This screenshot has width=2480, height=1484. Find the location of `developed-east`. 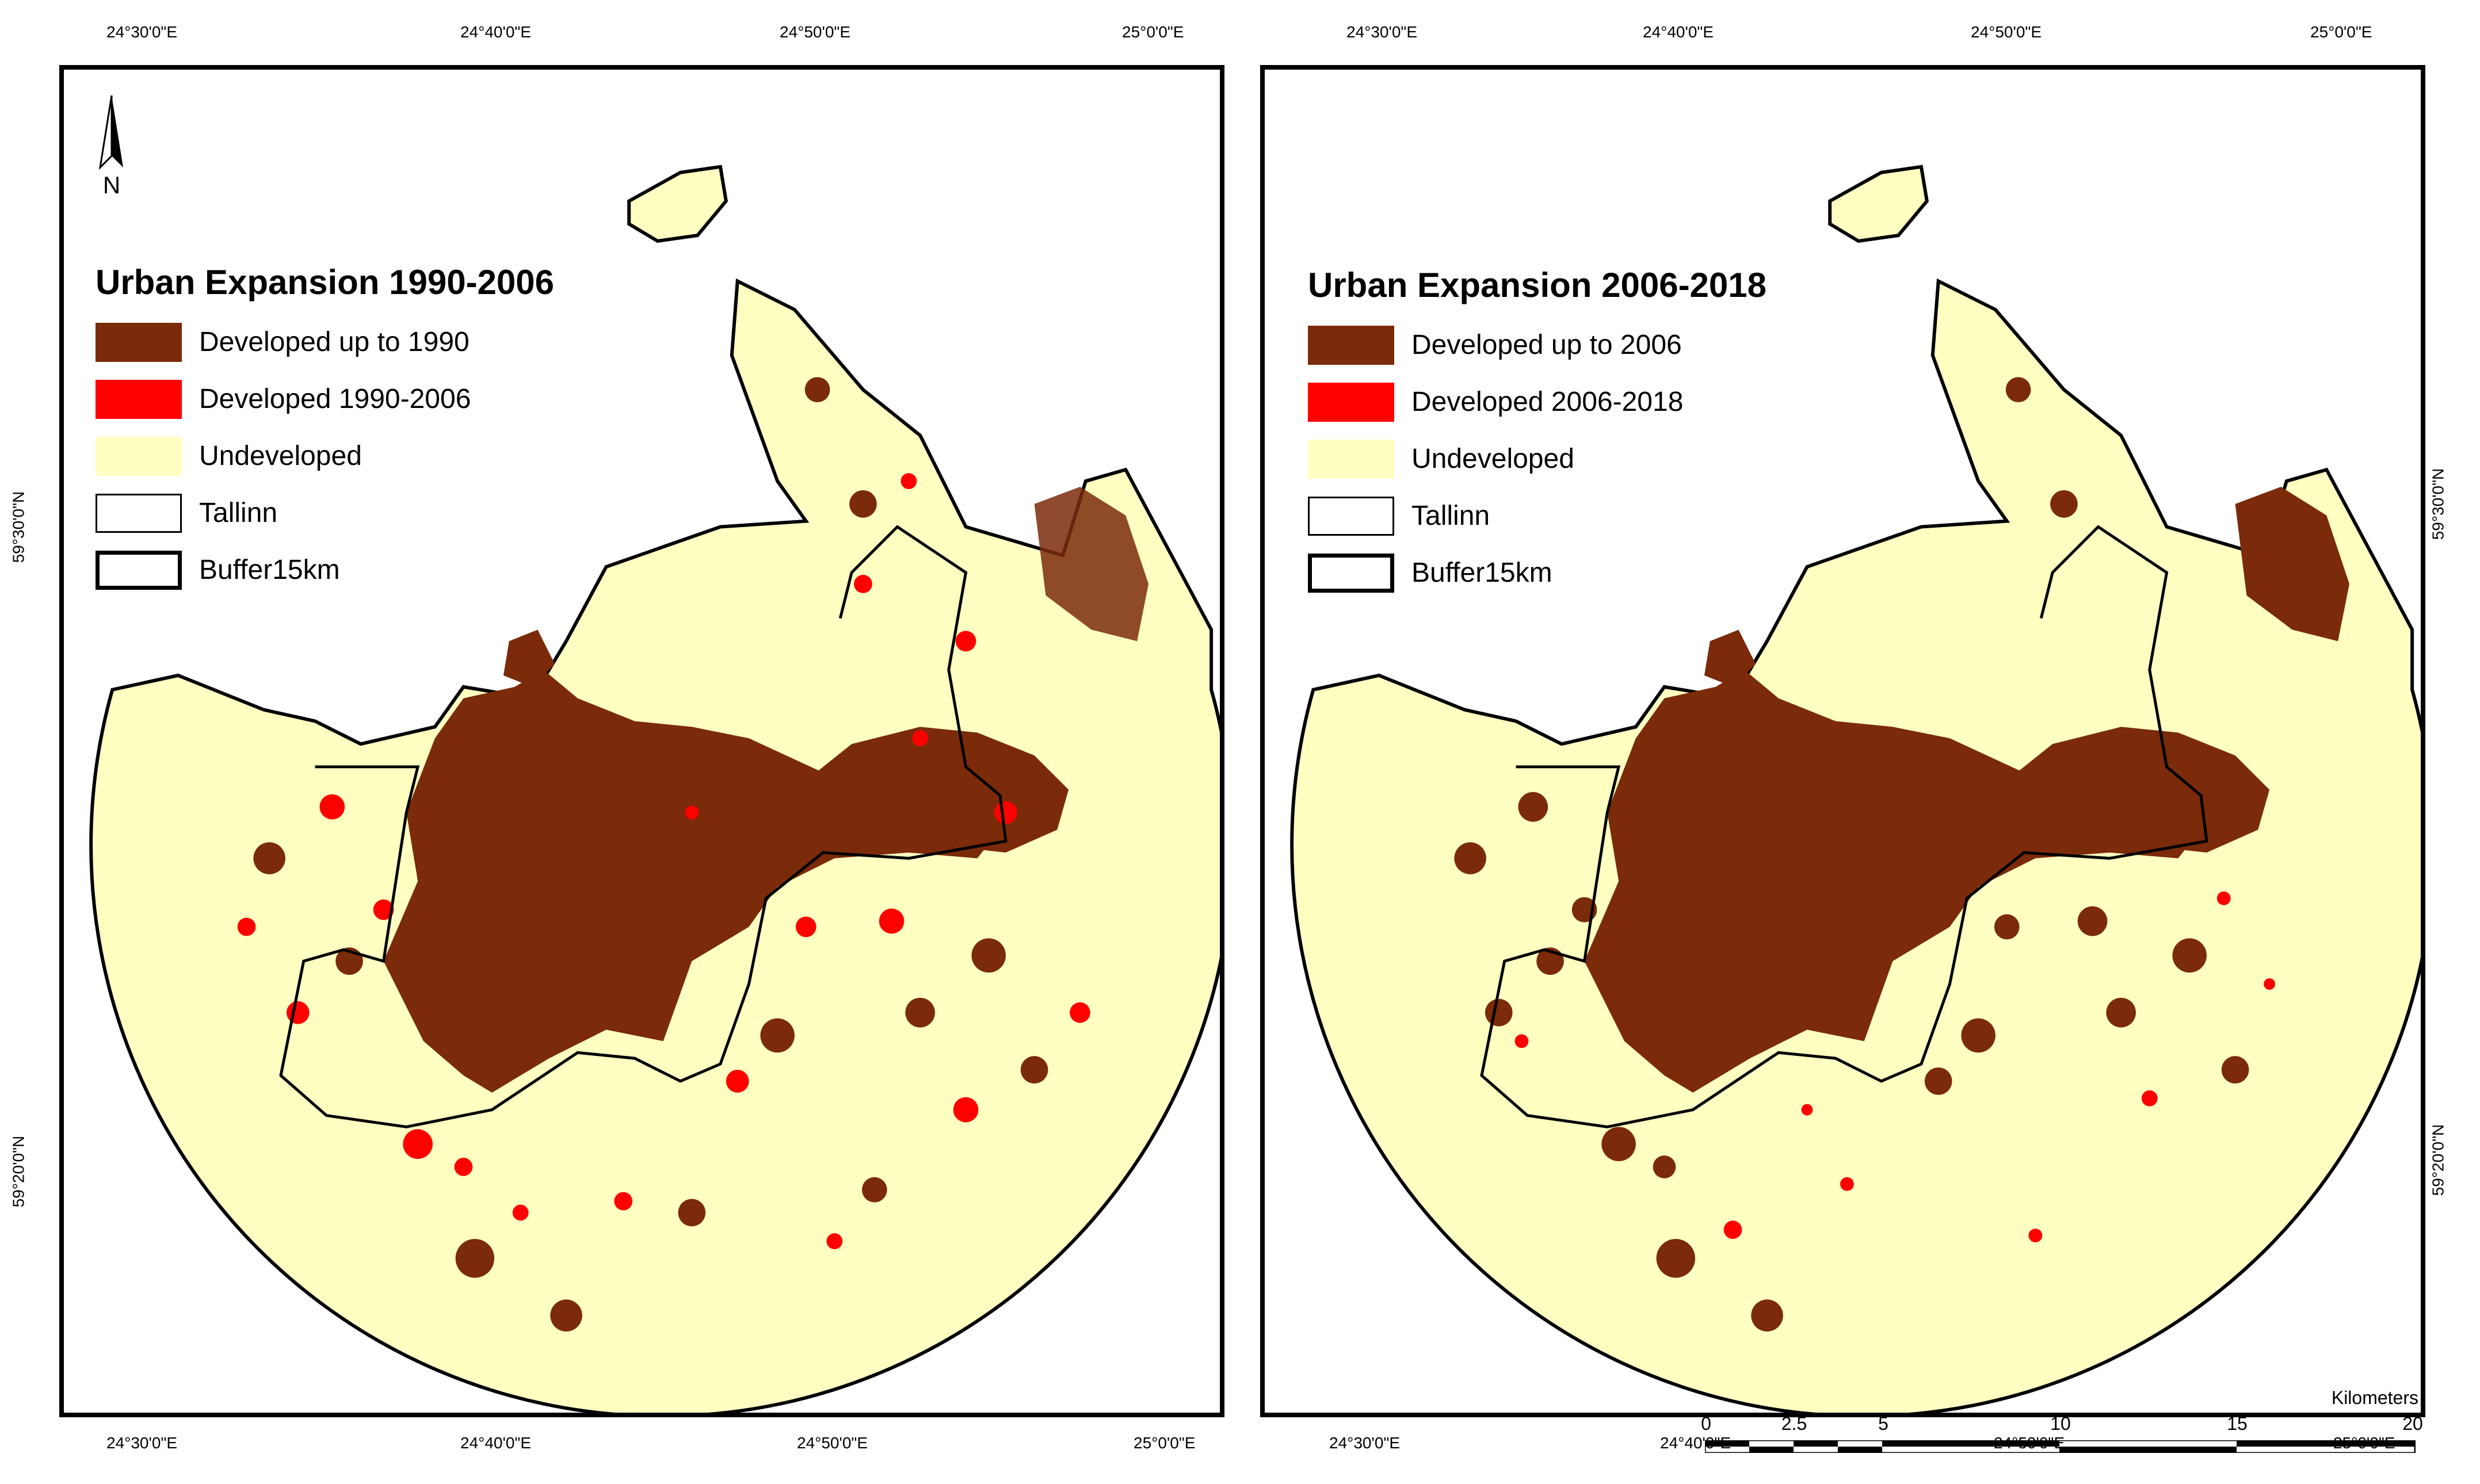

developed-east is located at coordinates (2132, 790).